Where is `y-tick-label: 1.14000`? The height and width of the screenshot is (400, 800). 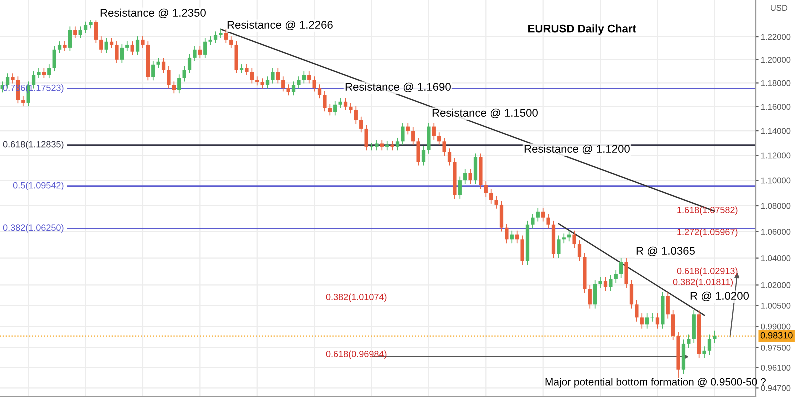 y-tick-label: 1.14000 is located at coordinates (776, 131).